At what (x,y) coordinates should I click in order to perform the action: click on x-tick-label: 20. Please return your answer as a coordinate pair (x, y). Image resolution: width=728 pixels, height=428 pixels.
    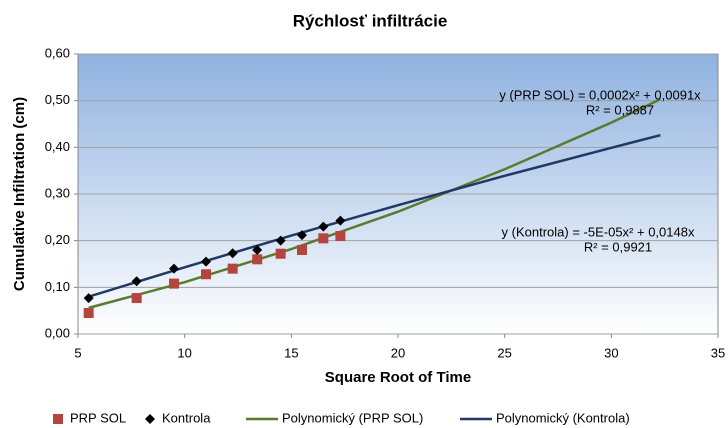
    Looking at the image, I should click on (398, 352).